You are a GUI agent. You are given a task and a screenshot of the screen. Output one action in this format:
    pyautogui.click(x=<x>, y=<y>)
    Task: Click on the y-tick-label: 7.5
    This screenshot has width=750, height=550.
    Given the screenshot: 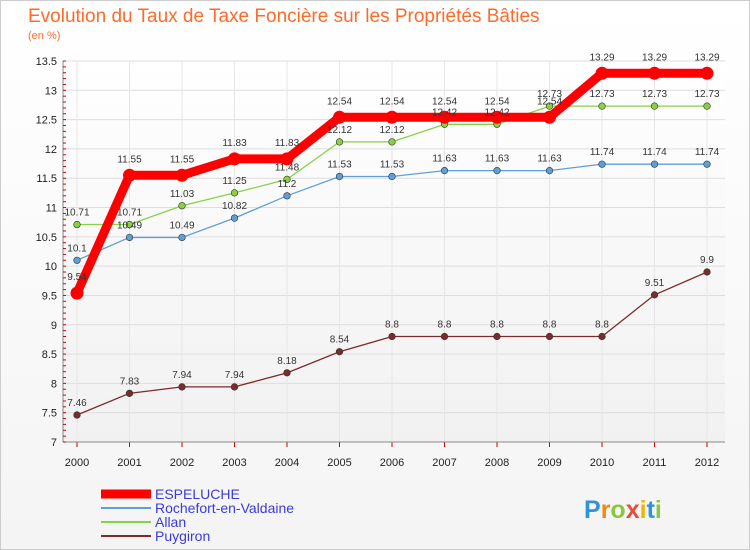 What is the action you would take?
    pyautogui.click(x=49, y=414)
    